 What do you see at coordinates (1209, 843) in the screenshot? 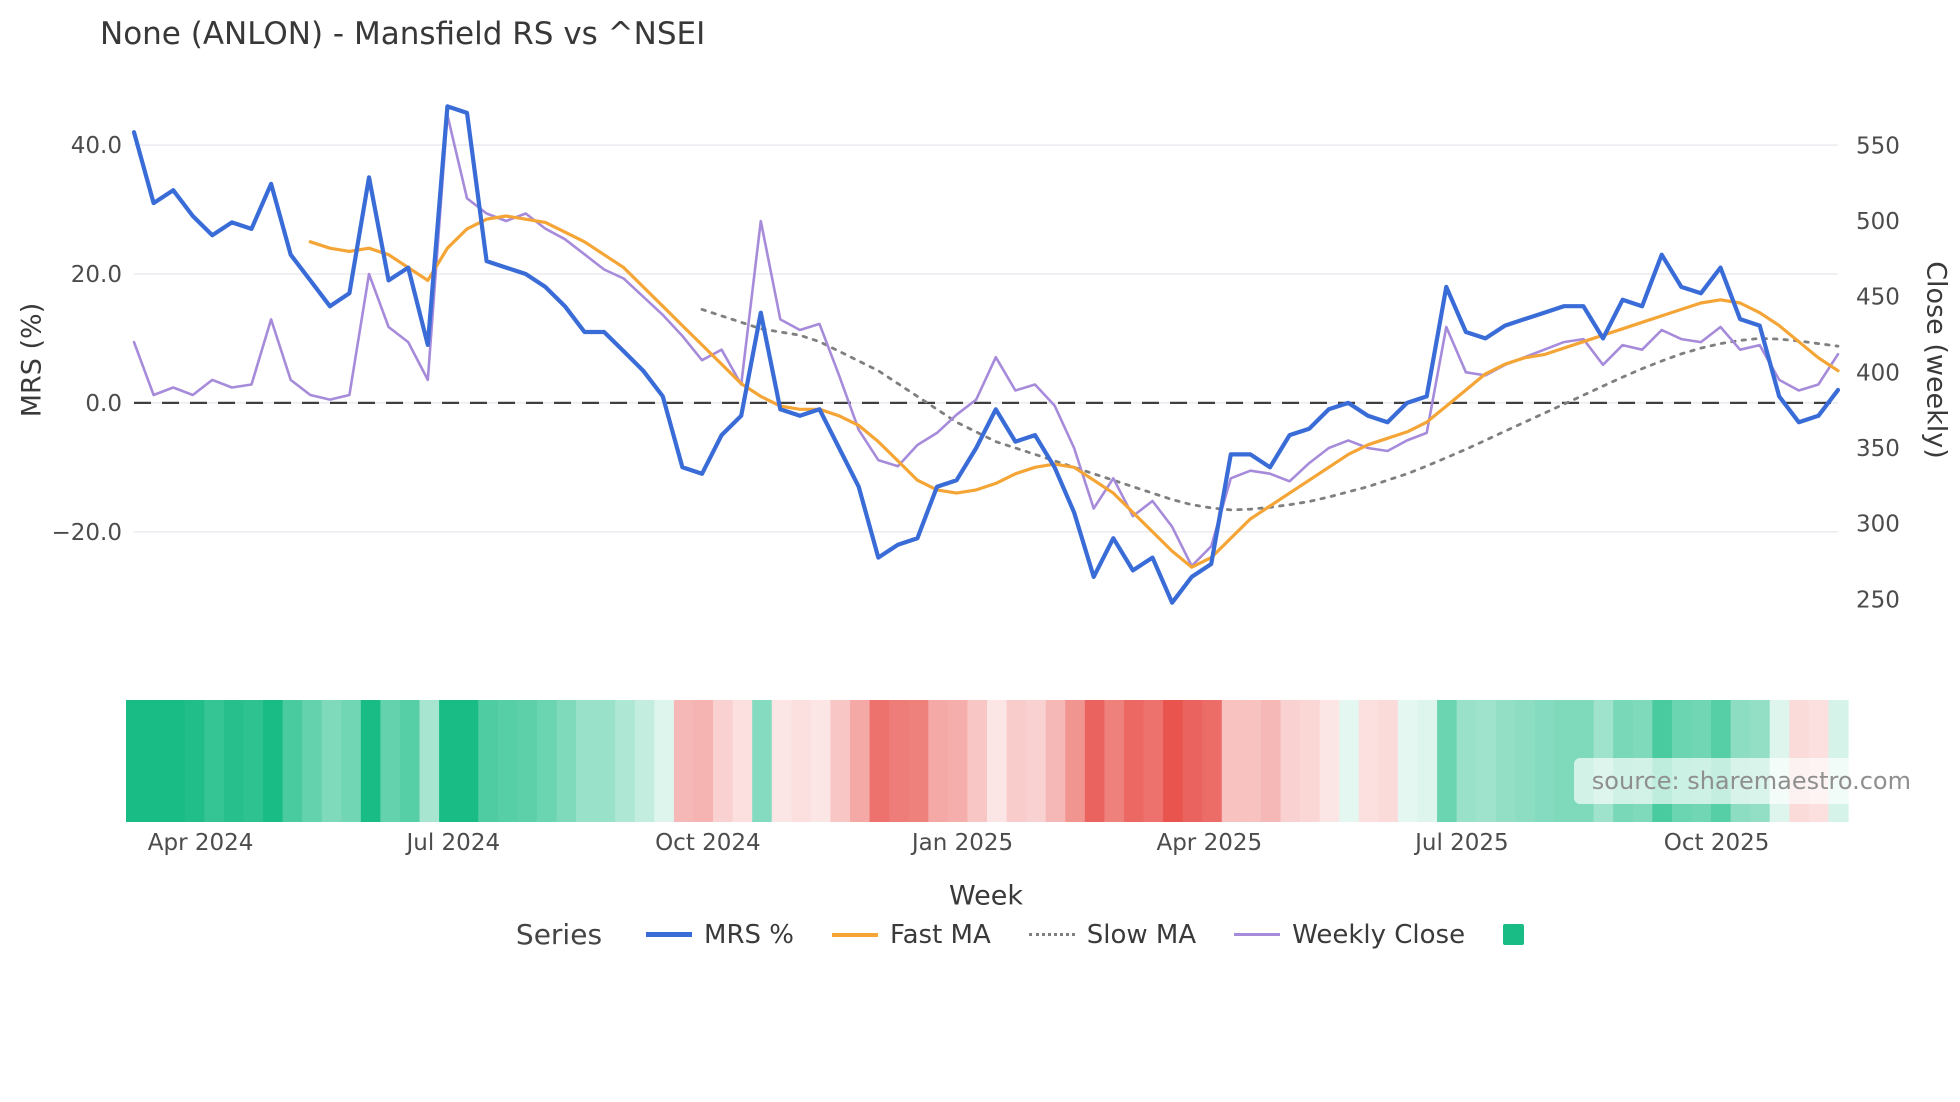
I see `x-tick-label: Apr 2025` at bounding box center [1209, 843].